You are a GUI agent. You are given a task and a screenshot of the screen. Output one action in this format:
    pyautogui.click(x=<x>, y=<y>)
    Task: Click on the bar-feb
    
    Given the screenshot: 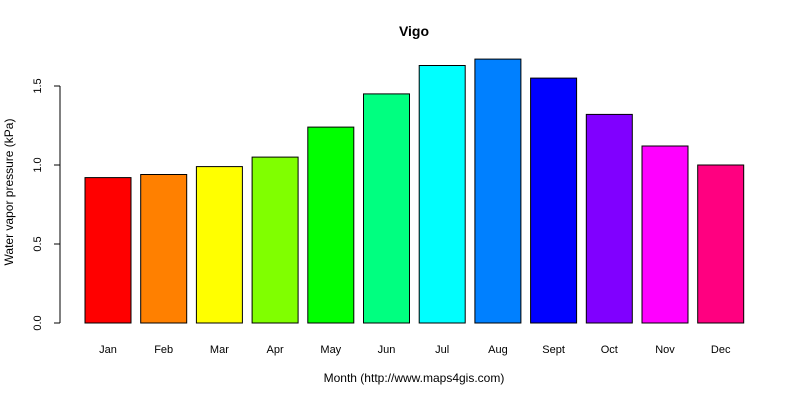 What is the action you would take?
    pyautogui.click(x=164, y=249)
    